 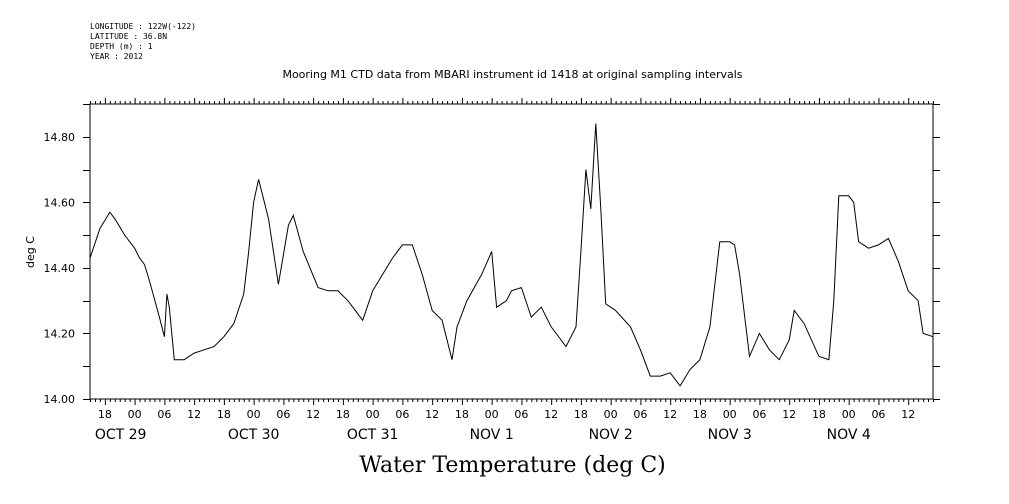 What do you see at coordinates (254, 435) in the screenshot?
I see `date-label: OCT 30` at bounding box center [254, 435].